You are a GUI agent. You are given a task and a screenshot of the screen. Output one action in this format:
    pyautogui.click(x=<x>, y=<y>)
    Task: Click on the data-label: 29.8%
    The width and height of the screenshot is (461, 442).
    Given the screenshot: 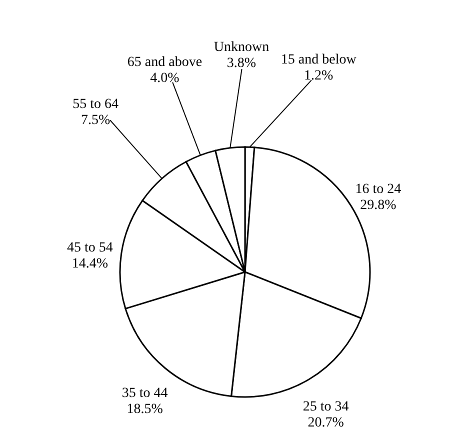 What is the action you would take?
    pyautogui.click(x=378, y=205)
    